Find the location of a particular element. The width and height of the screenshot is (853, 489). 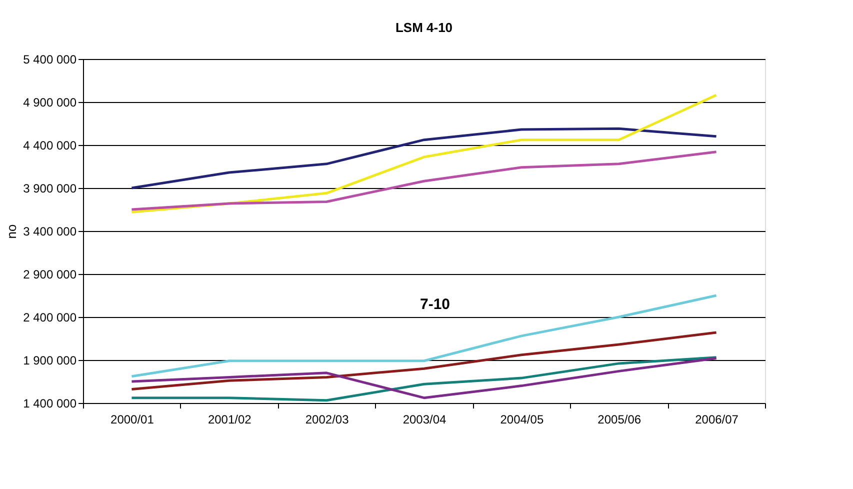

x-tick-label: 2005/06 is located at coordinates (620, 419).